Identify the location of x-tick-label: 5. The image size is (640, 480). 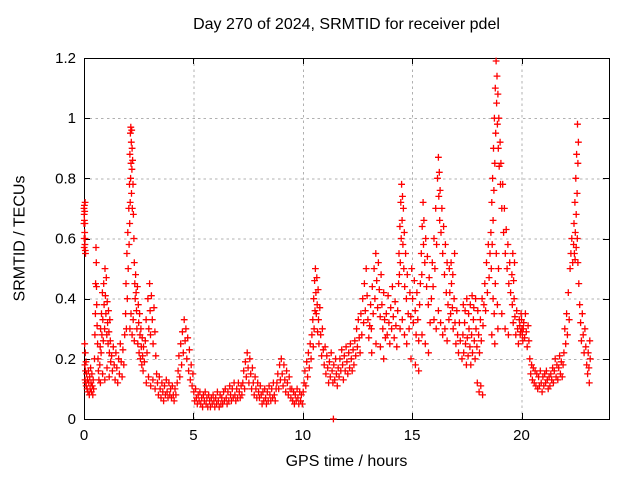
(193, 435).